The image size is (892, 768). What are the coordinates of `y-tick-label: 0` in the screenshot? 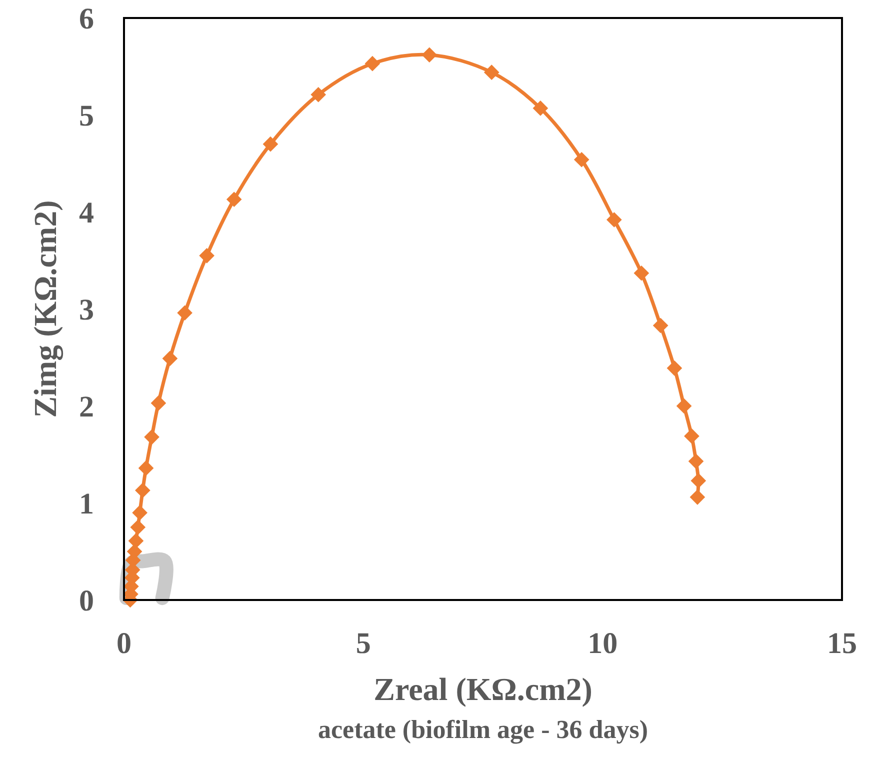 It's located at (86, 601).